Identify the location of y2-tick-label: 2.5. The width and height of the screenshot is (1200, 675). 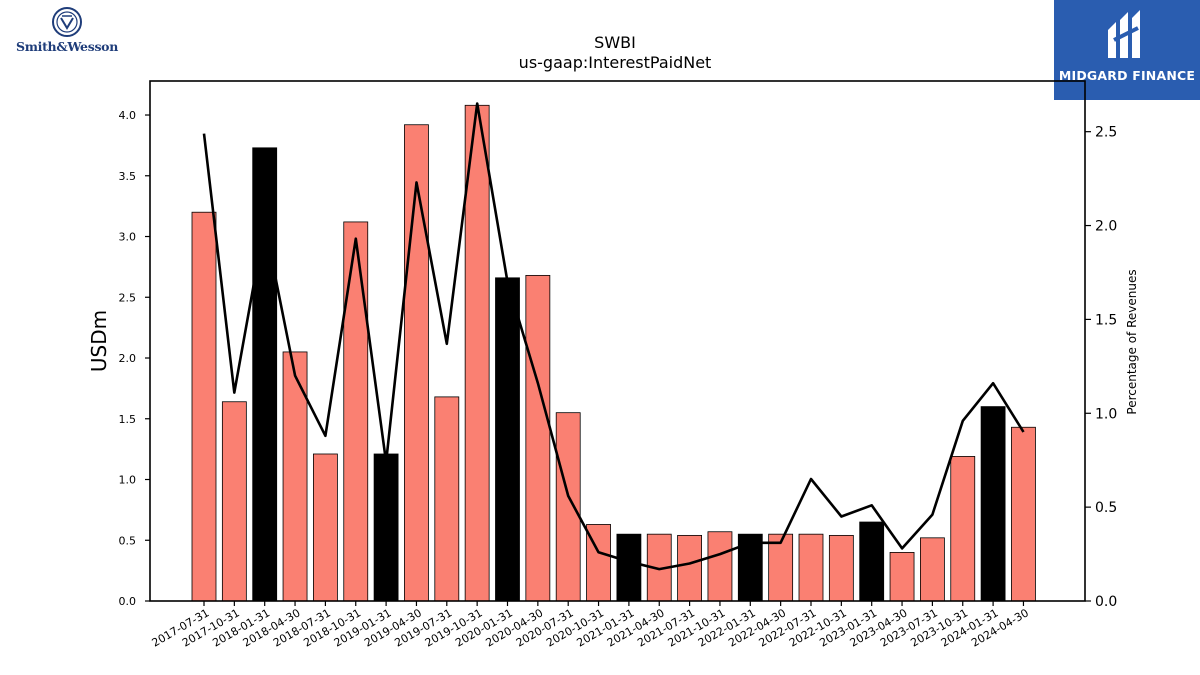
(1106, 133).